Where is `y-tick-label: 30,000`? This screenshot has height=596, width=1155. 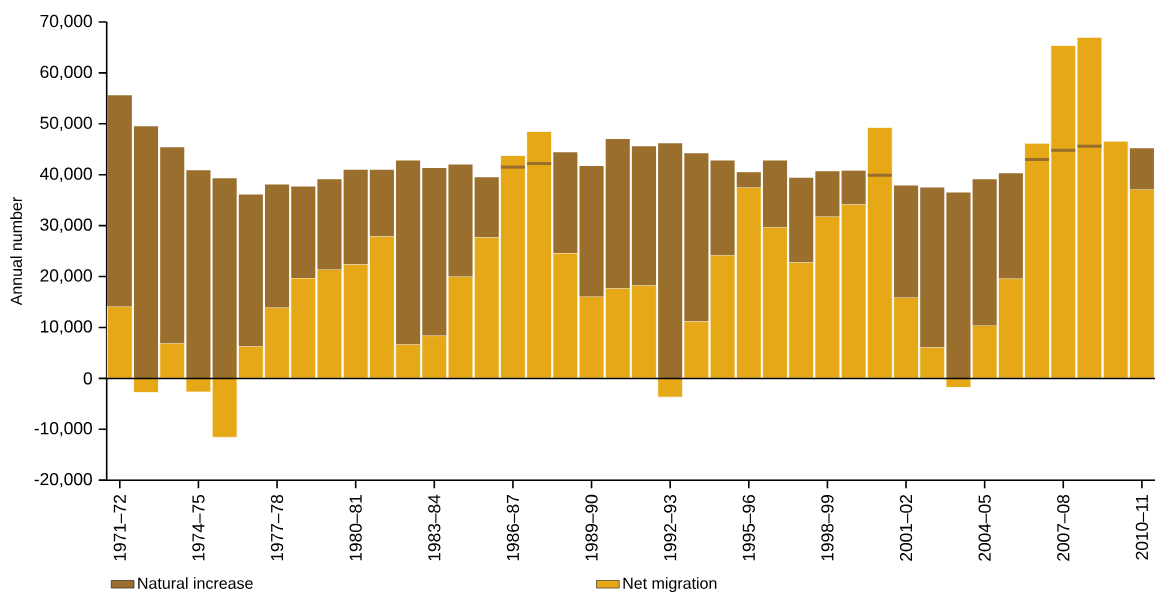
y-tick-label: 30,000 is located at coordinates (66, 225).